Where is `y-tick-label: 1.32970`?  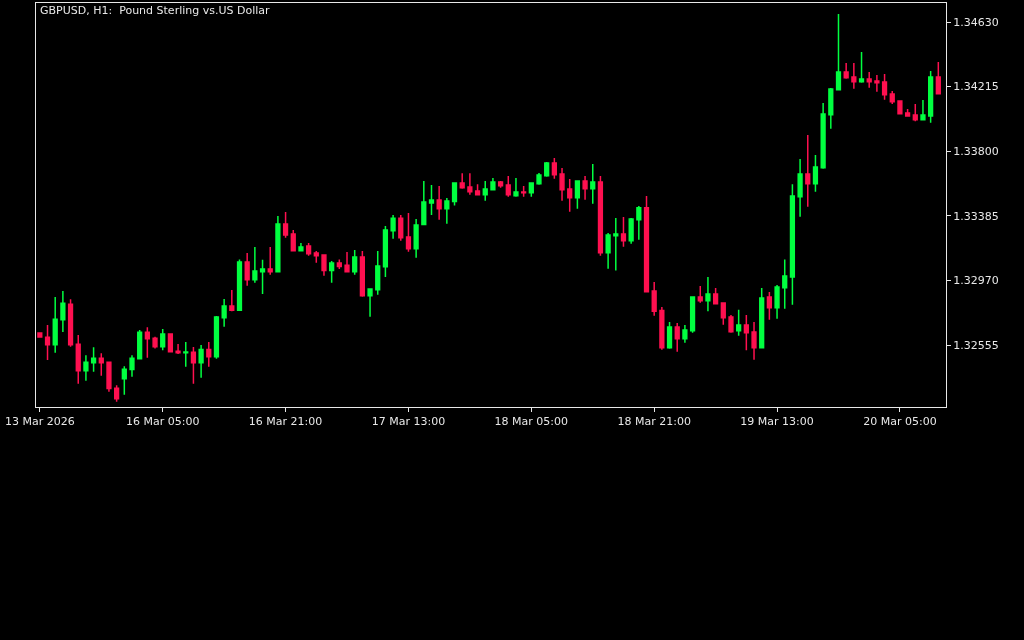 y-tick-label: 1.32970 is located at coordinates (976, 281).